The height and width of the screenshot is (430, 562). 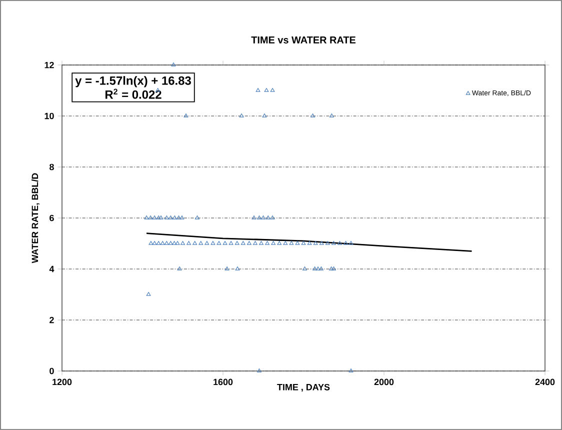 I want to click on annotation: R$^{2}$ = 0.022, so click(x=133, y=93).